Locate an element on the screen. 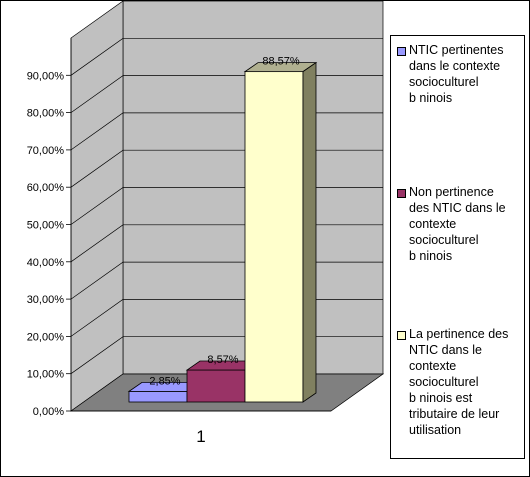  y-tick-label: 70,00% is located at coordinates (46, 151).